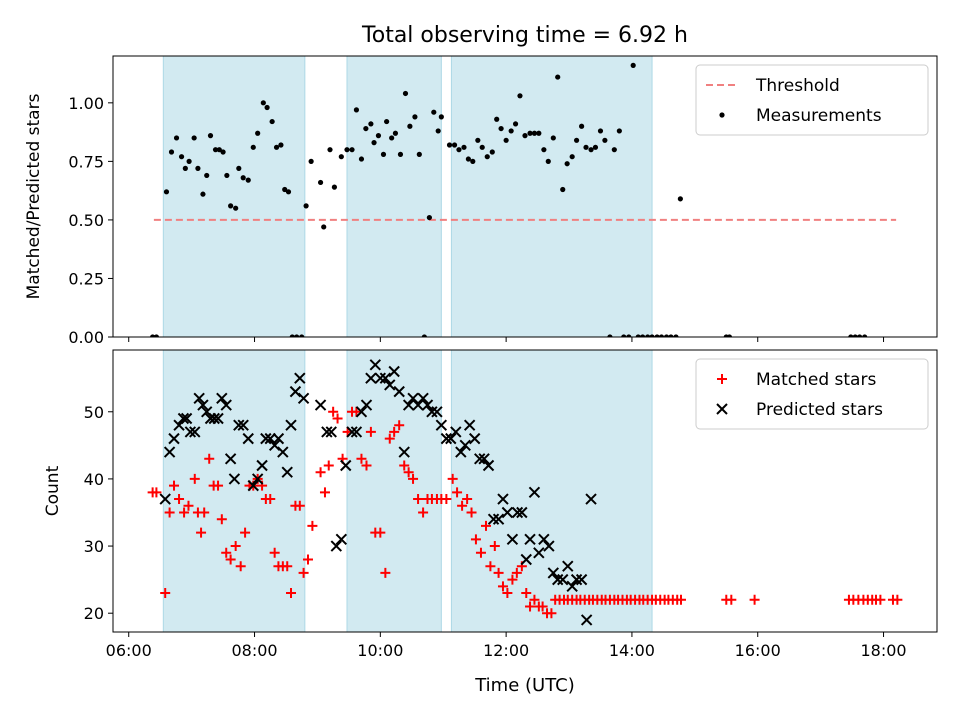  Describe the element at coordinates (819, 116) in the screenshot. I see `legend-label: Measurements` at that location.